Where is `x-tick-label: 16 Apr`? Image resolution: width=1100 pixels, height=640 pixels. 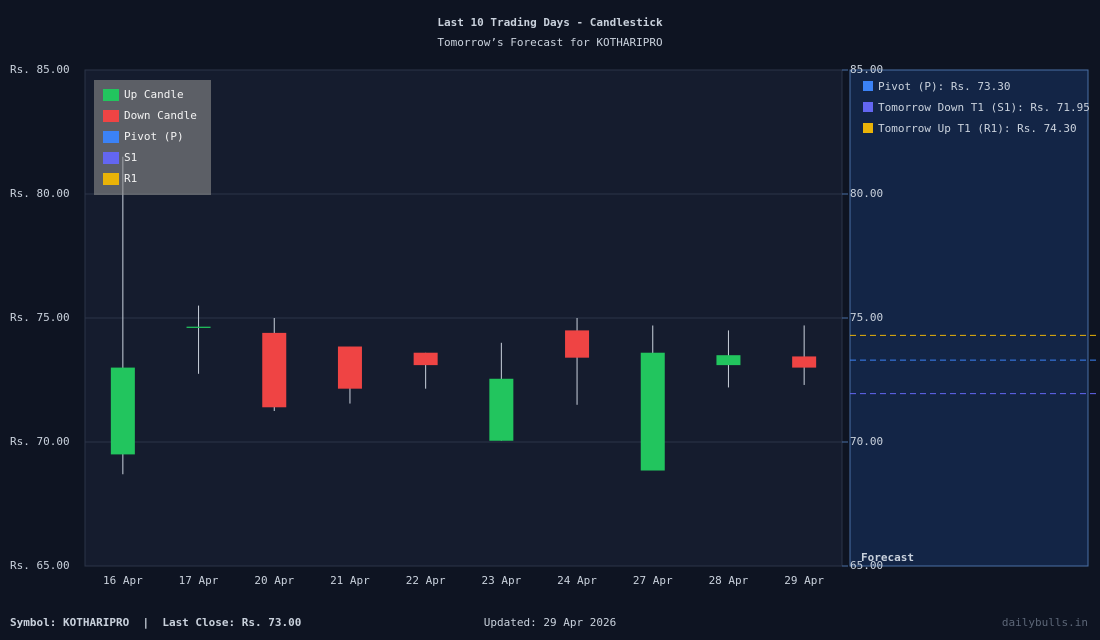
x-tick-label: 16 Apr is located at coordinates (123, 580).